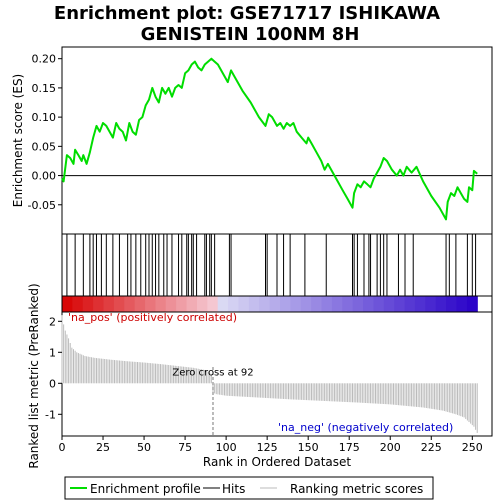 The height and width of the screenshot is (500, 500). I want to click on legend-label-enrichment: Enrichment profile, so click(145, 489).